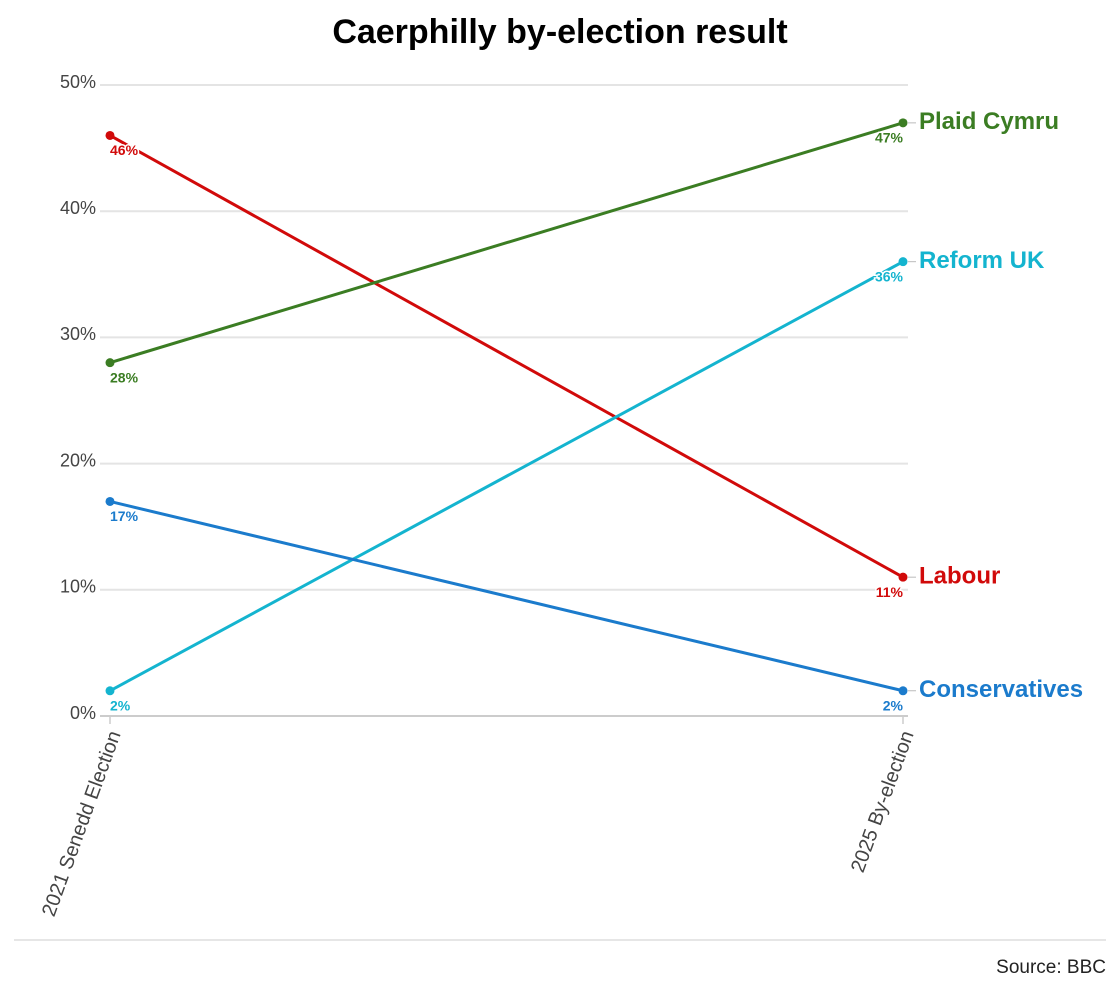 This screenshot has height=995, width=1120. What do you see at coordinates (78, 334) in the screenshot?
I see `y-tick-label: 30%` at bounding box center [78, 334].